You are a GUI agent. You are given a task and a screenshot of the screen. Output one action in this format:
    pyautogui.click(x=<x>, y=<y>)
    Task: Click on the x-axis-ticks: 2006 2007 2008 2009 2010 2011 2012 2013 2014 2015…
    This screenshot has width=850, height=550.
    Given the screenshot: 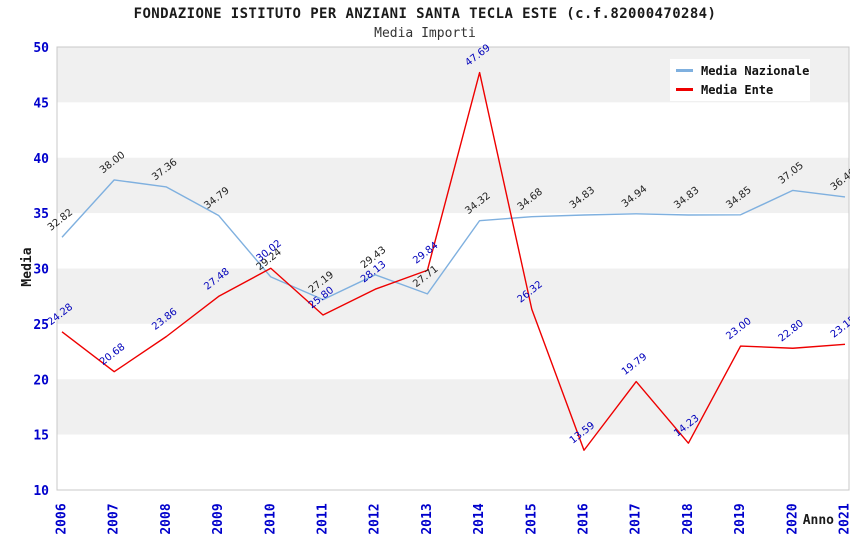 What is the action you would take?
    pyautogui.click(x=452, y=518)
    